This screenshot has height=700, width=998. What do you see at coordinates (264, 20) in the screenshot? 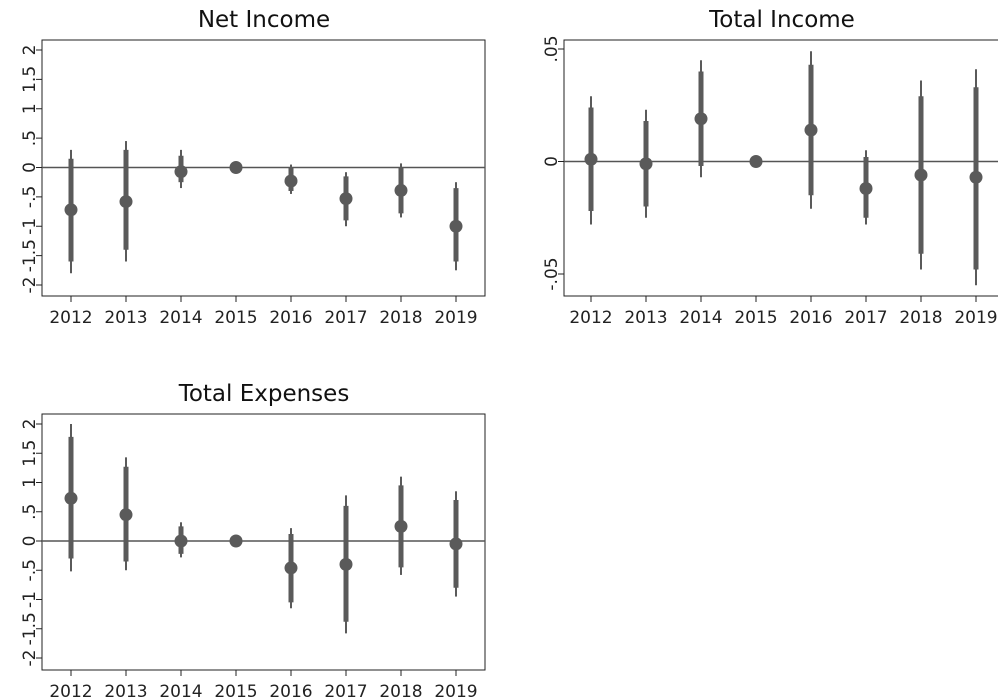
I see `chart-title: Net Income` at bounding box center [264, 20].